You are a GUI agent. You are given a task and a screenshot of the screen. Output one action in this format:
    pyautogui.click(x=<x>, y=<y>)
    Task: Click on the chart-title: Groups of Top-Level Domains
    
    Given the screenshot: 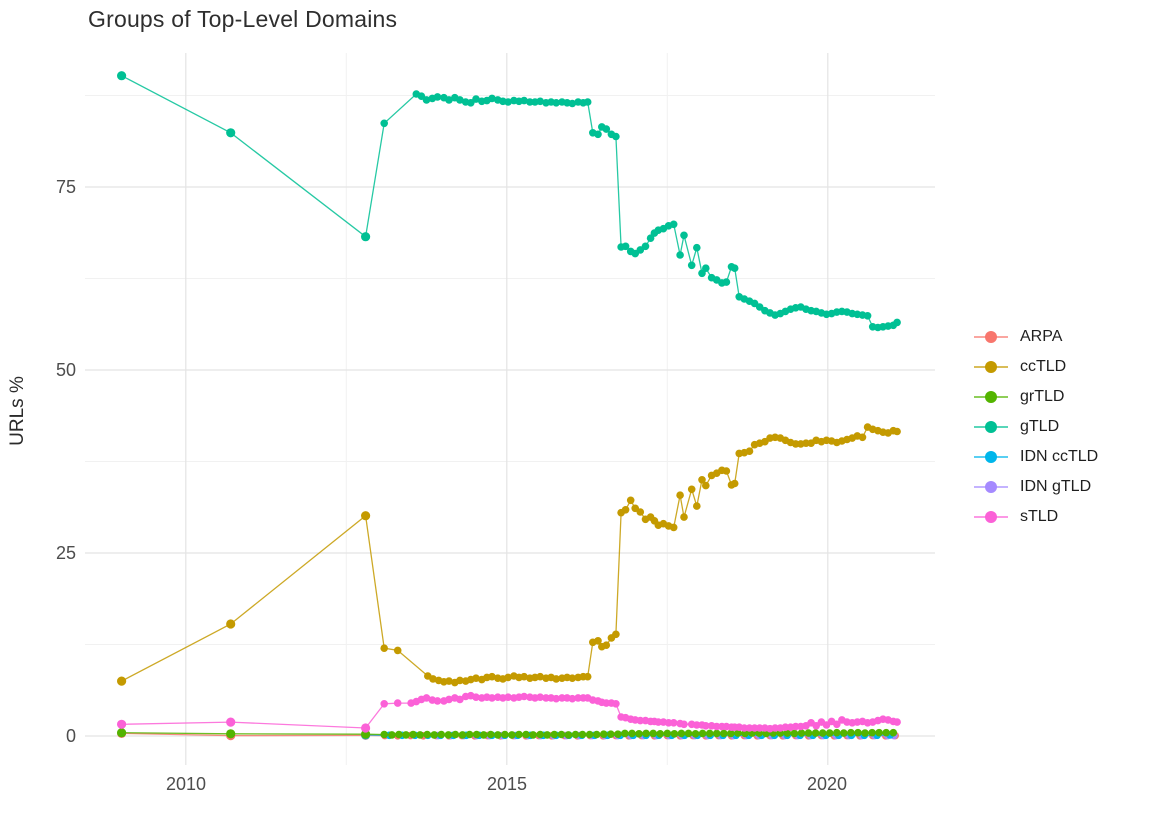 What is the action you would take?
    pyautogui.click(x=243, y=19)
    